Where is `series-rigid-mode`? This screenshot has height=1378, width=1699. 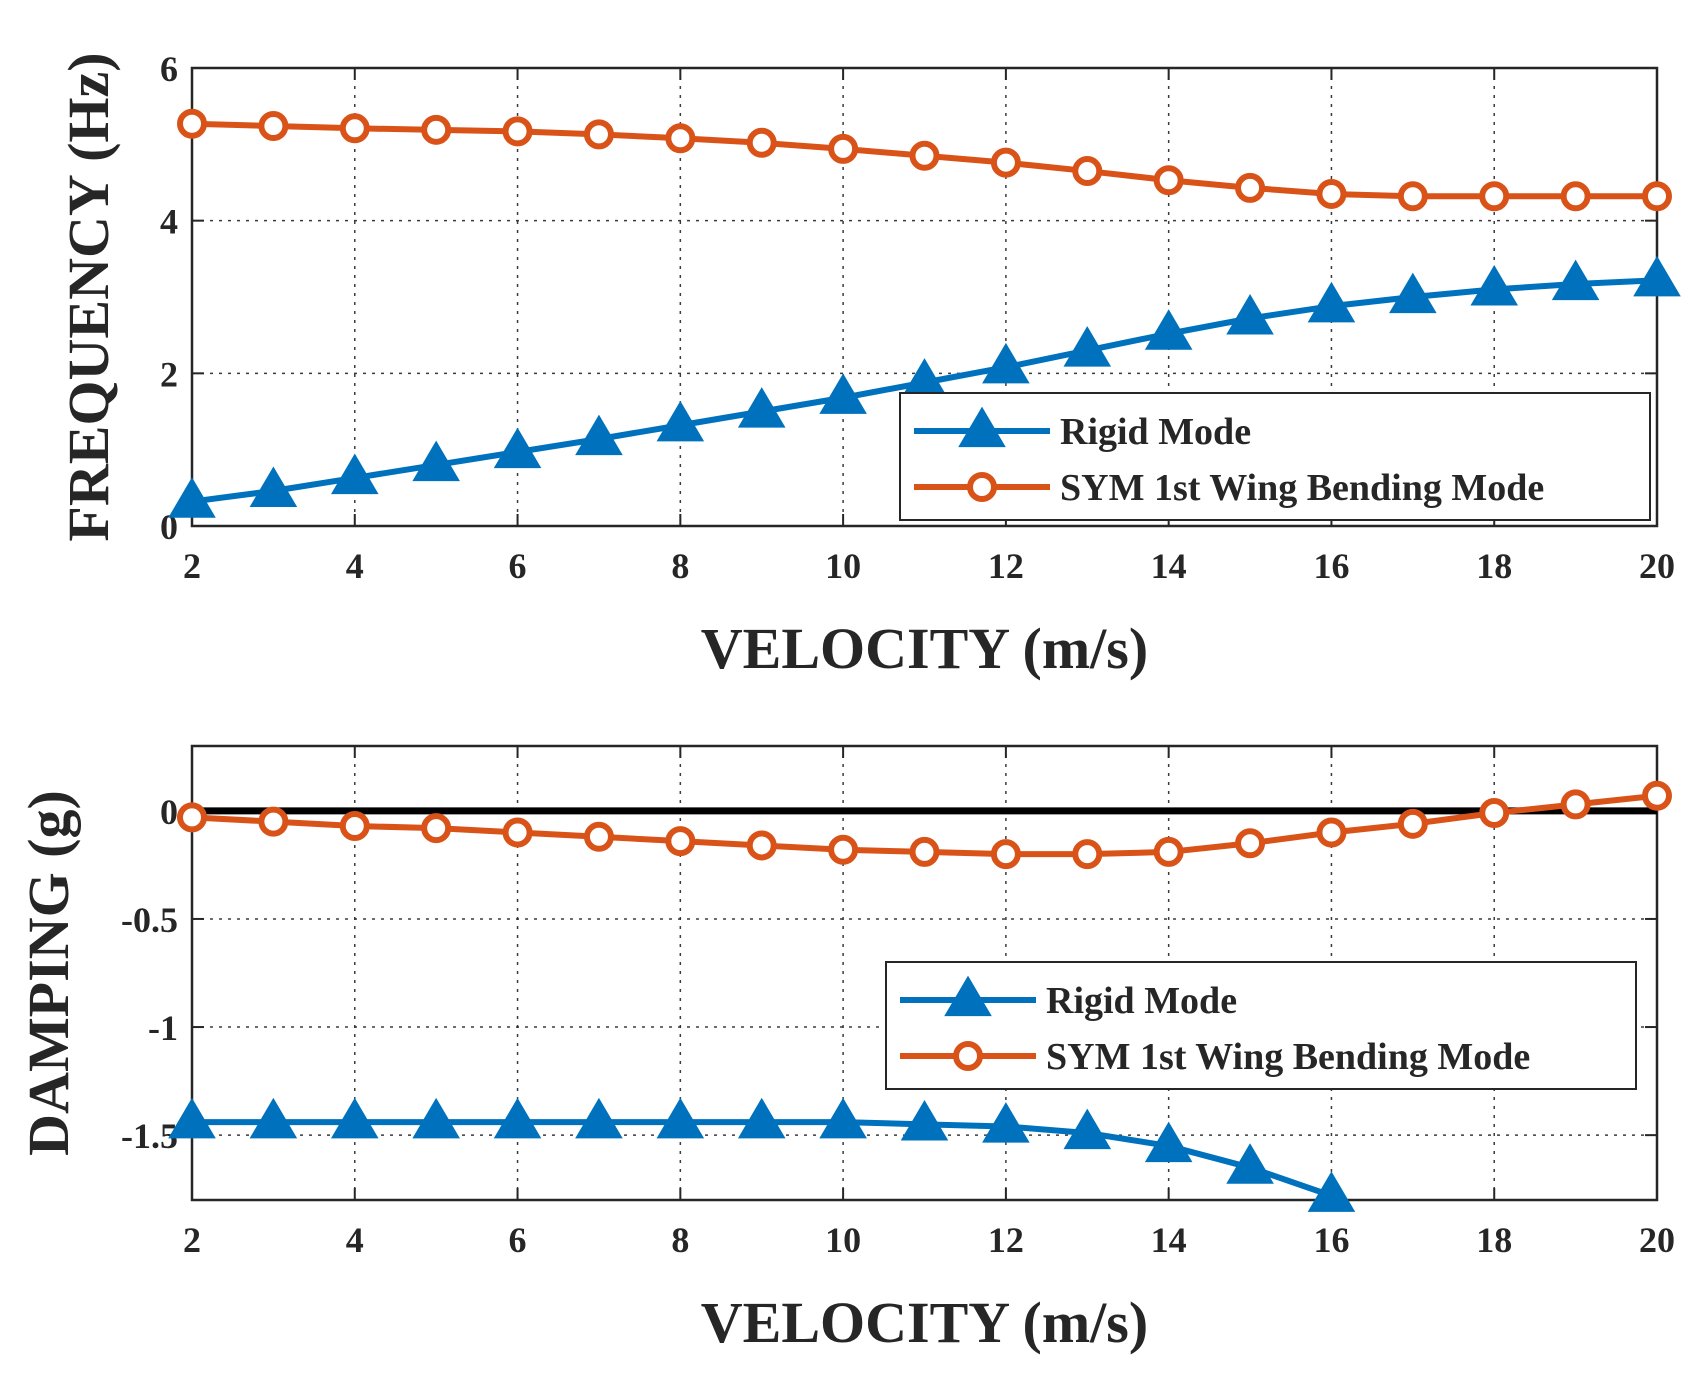 series-rigid-mode is located at coordinates (762, 1154).